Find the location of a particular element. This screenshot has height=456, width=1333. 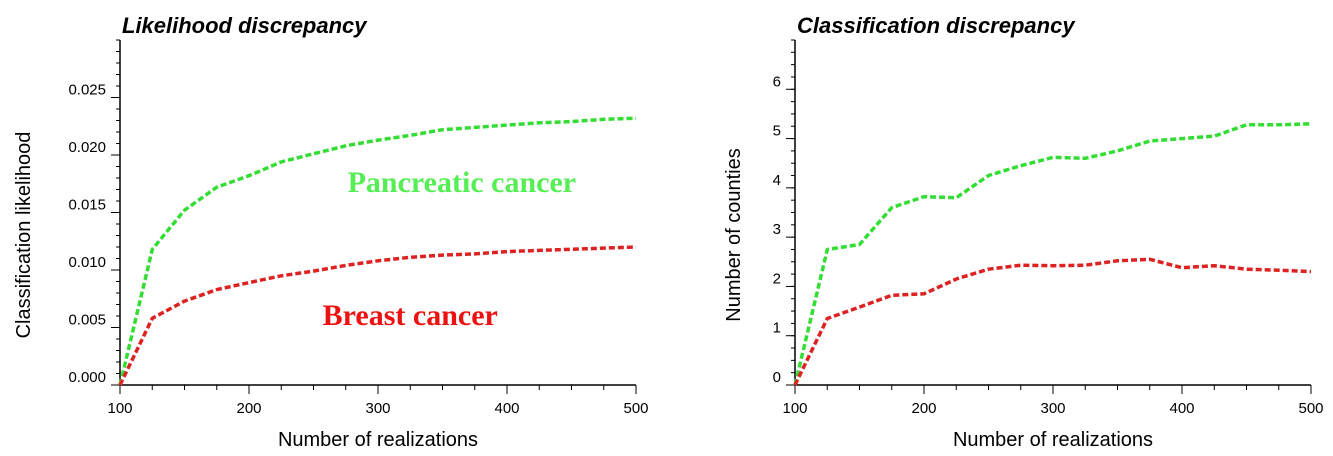

y-axis-label: Classification likelihood is located at coordinates (24, 235).